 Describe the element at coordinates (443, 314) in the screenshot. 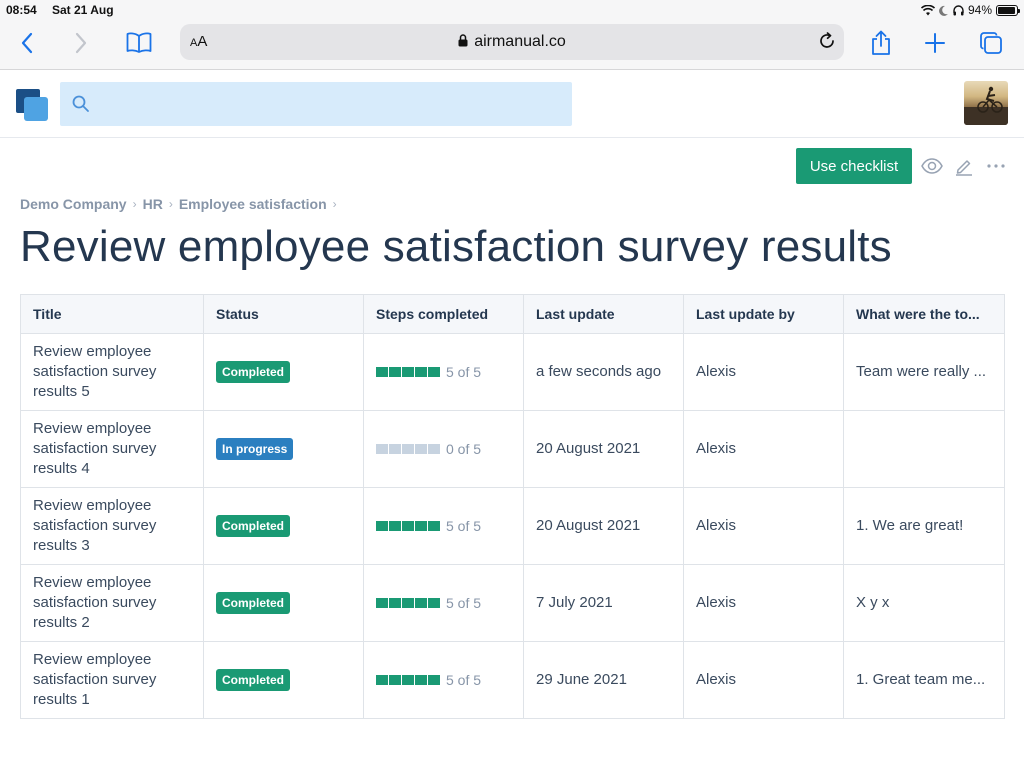

I see `column-header-steps: Steps completed` at that location.